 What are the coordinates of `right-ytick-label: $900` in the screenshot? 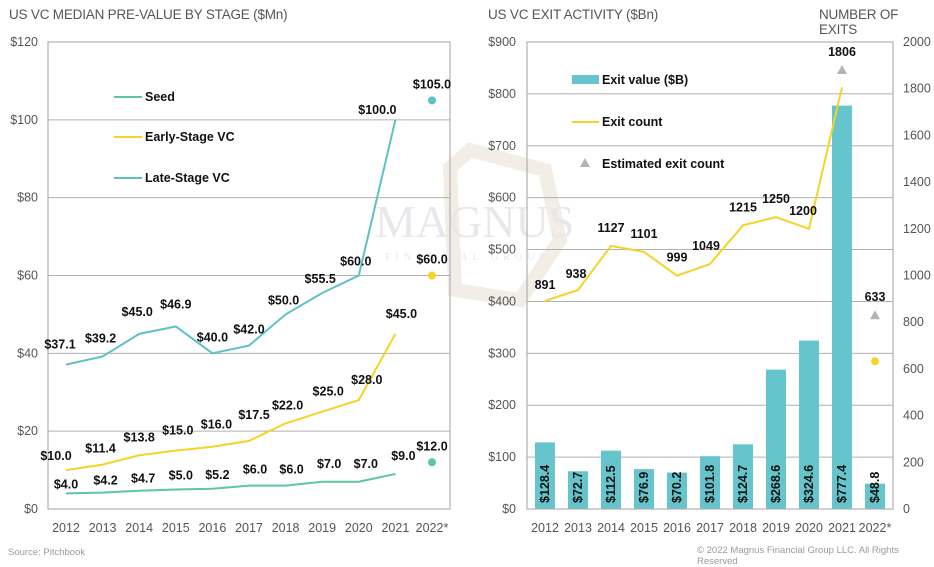 It's located at (502, 42).